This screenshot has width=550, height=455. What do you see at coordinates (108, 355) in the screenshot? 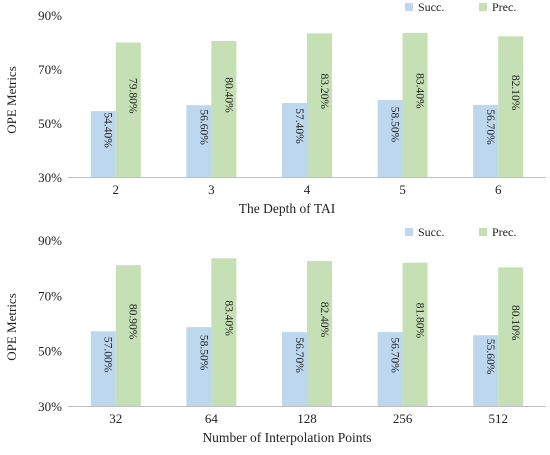
I see `data-label: 57.00%` at bounding box center [108, 355].